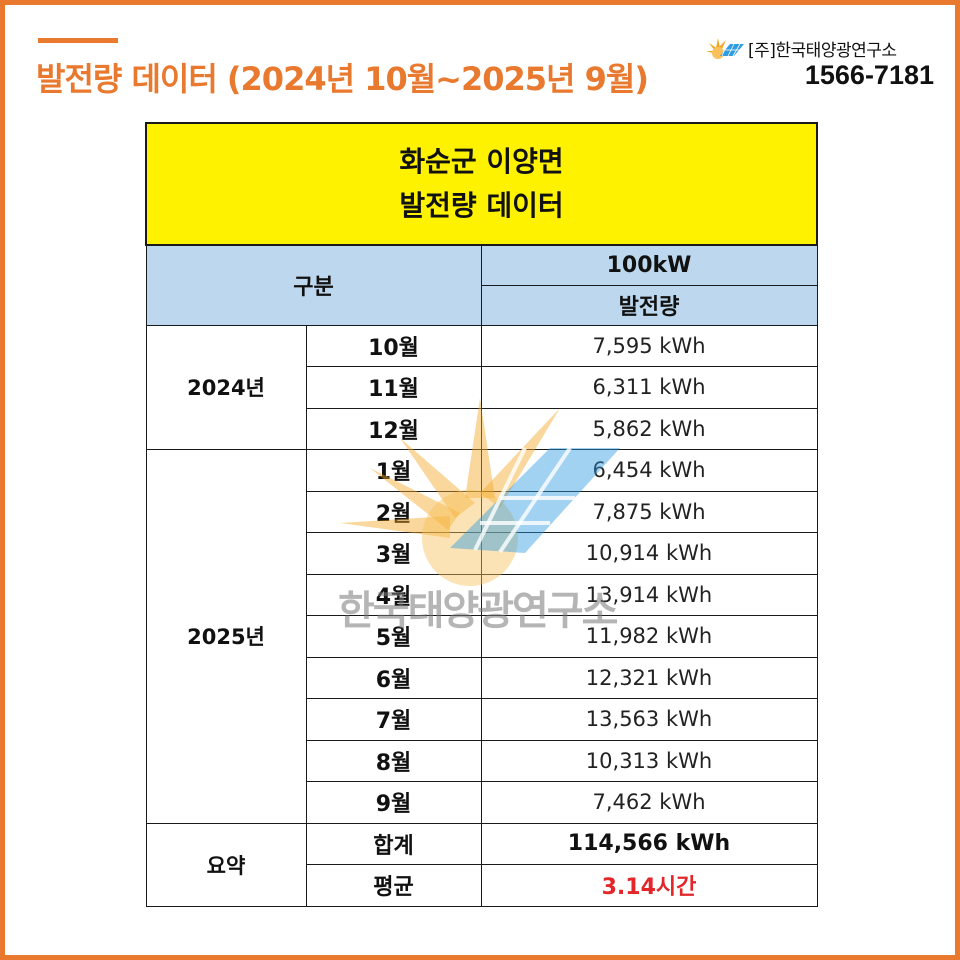 The image size is (960, 960). What do you see at coordinates (649, 387) in the screenshot?
I see `value-cell: 6,311 kWh` at bounding box center [649, 387].